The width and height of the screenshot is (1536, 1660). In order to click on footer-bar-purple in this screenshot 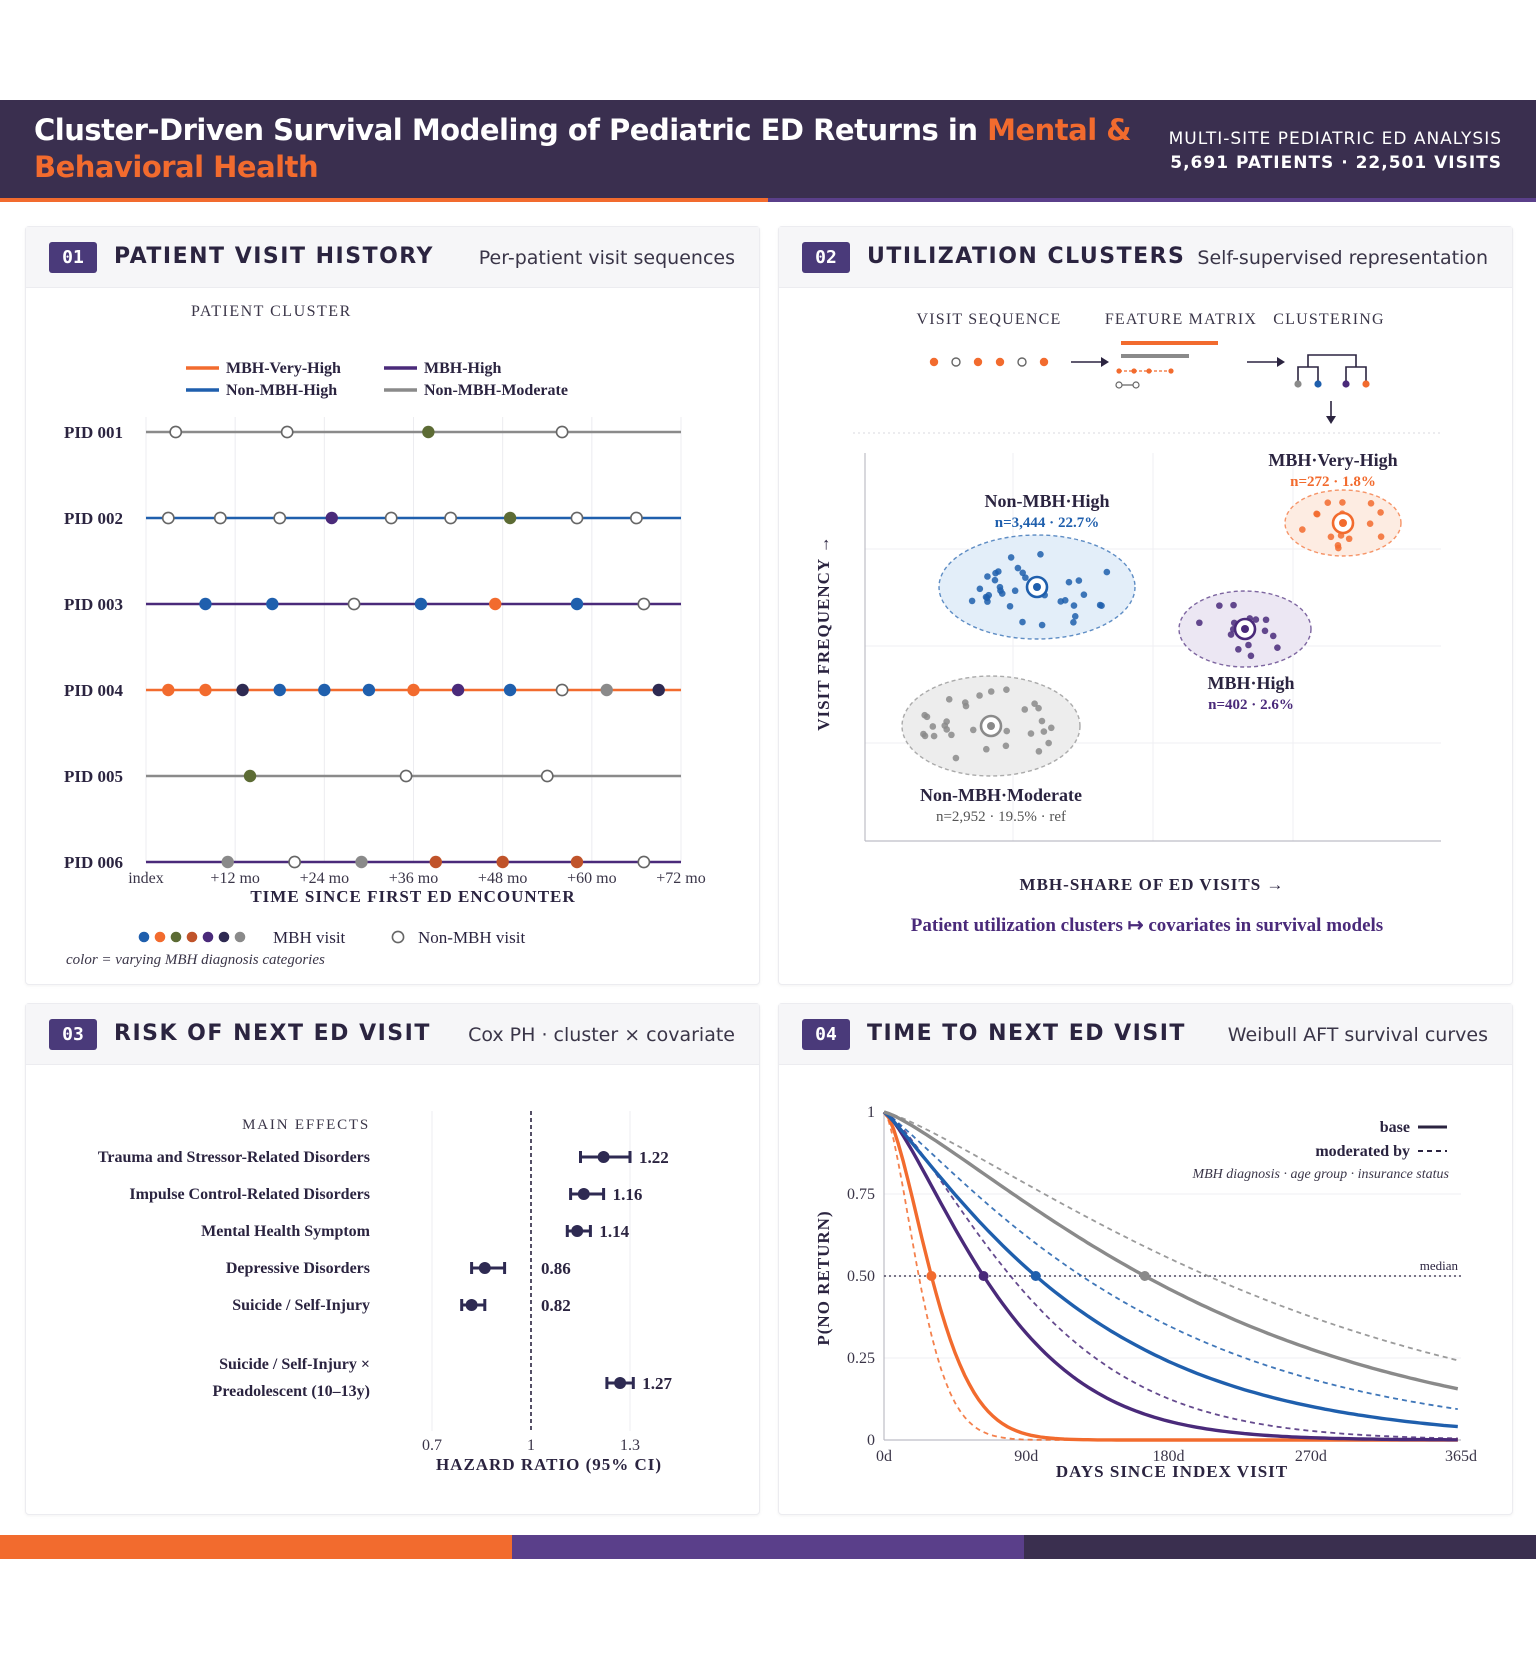, I will do `click(768, 1547)`.